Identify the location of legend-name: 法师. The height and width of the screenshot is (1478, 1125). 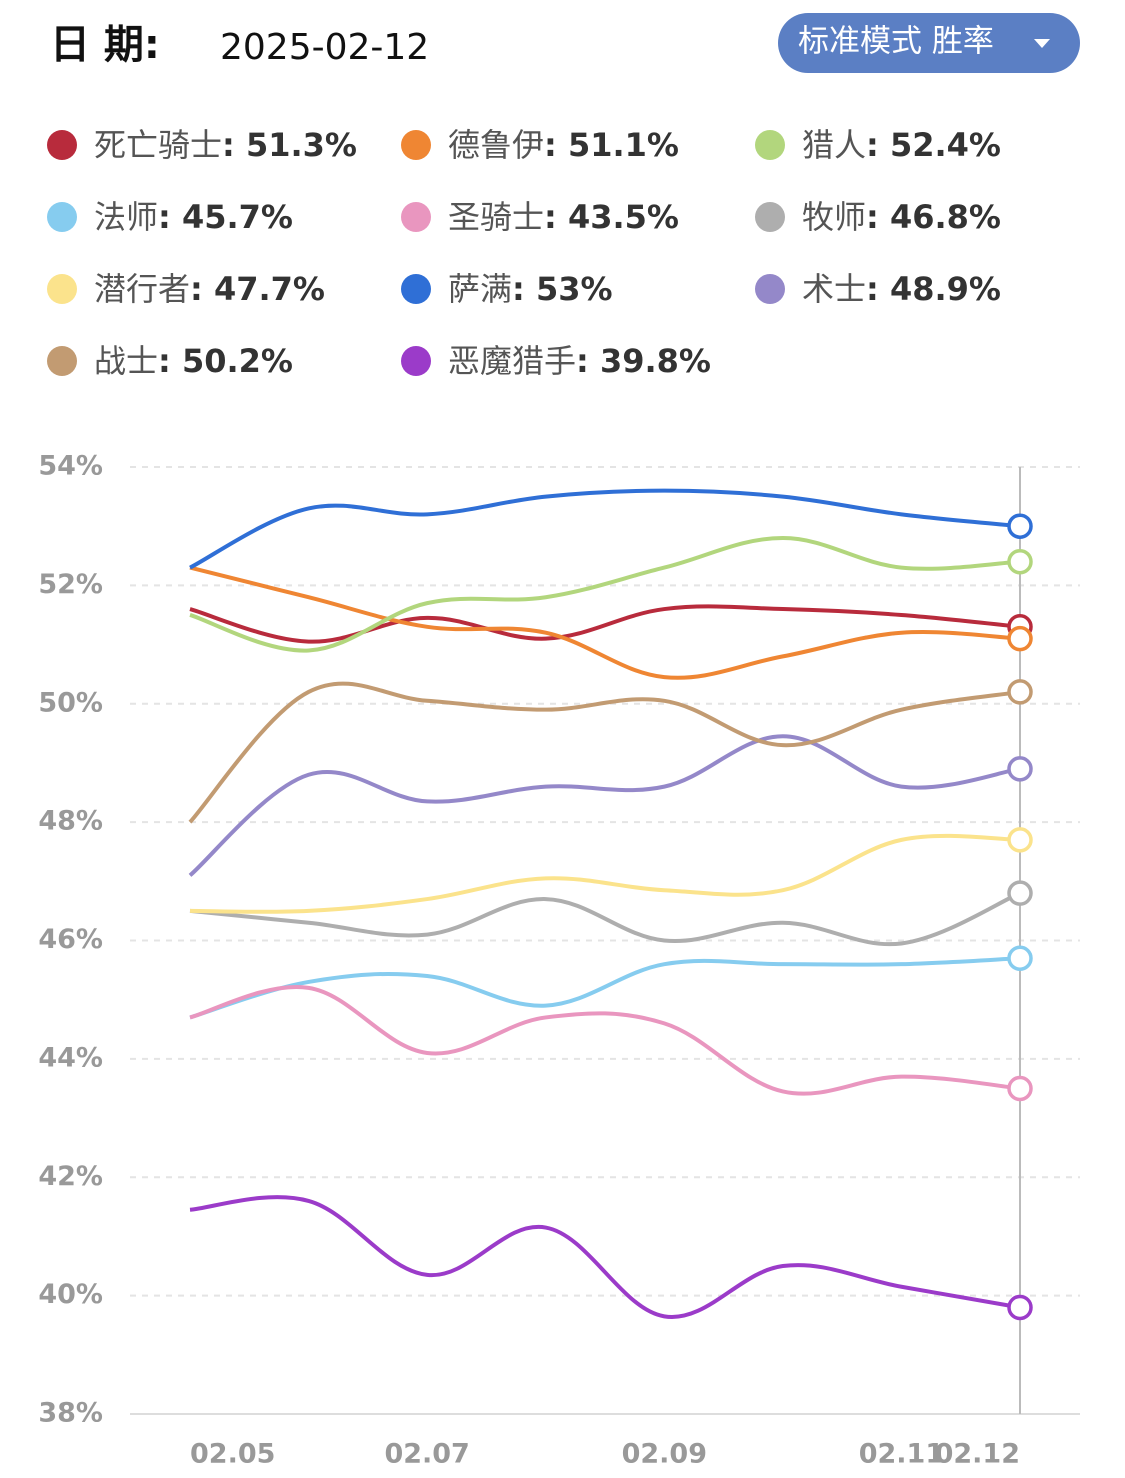
(126, 217).